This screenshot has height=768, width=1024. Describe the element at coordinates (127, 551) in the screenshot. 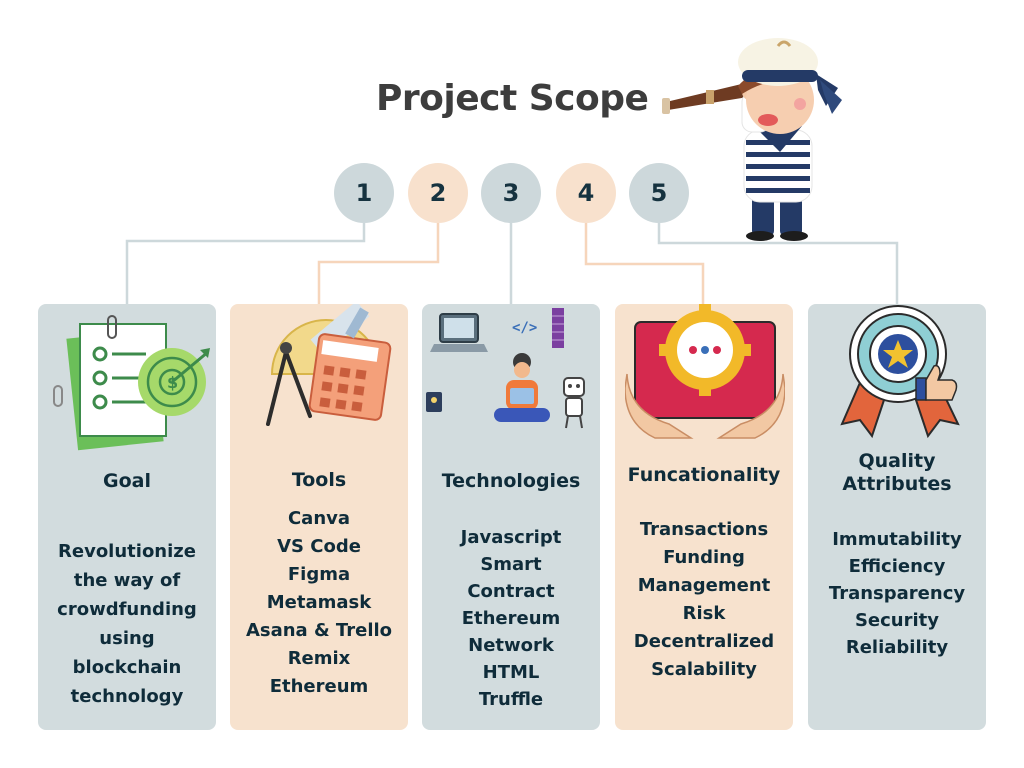

I see `goal-line: Revolutionize` at that location.